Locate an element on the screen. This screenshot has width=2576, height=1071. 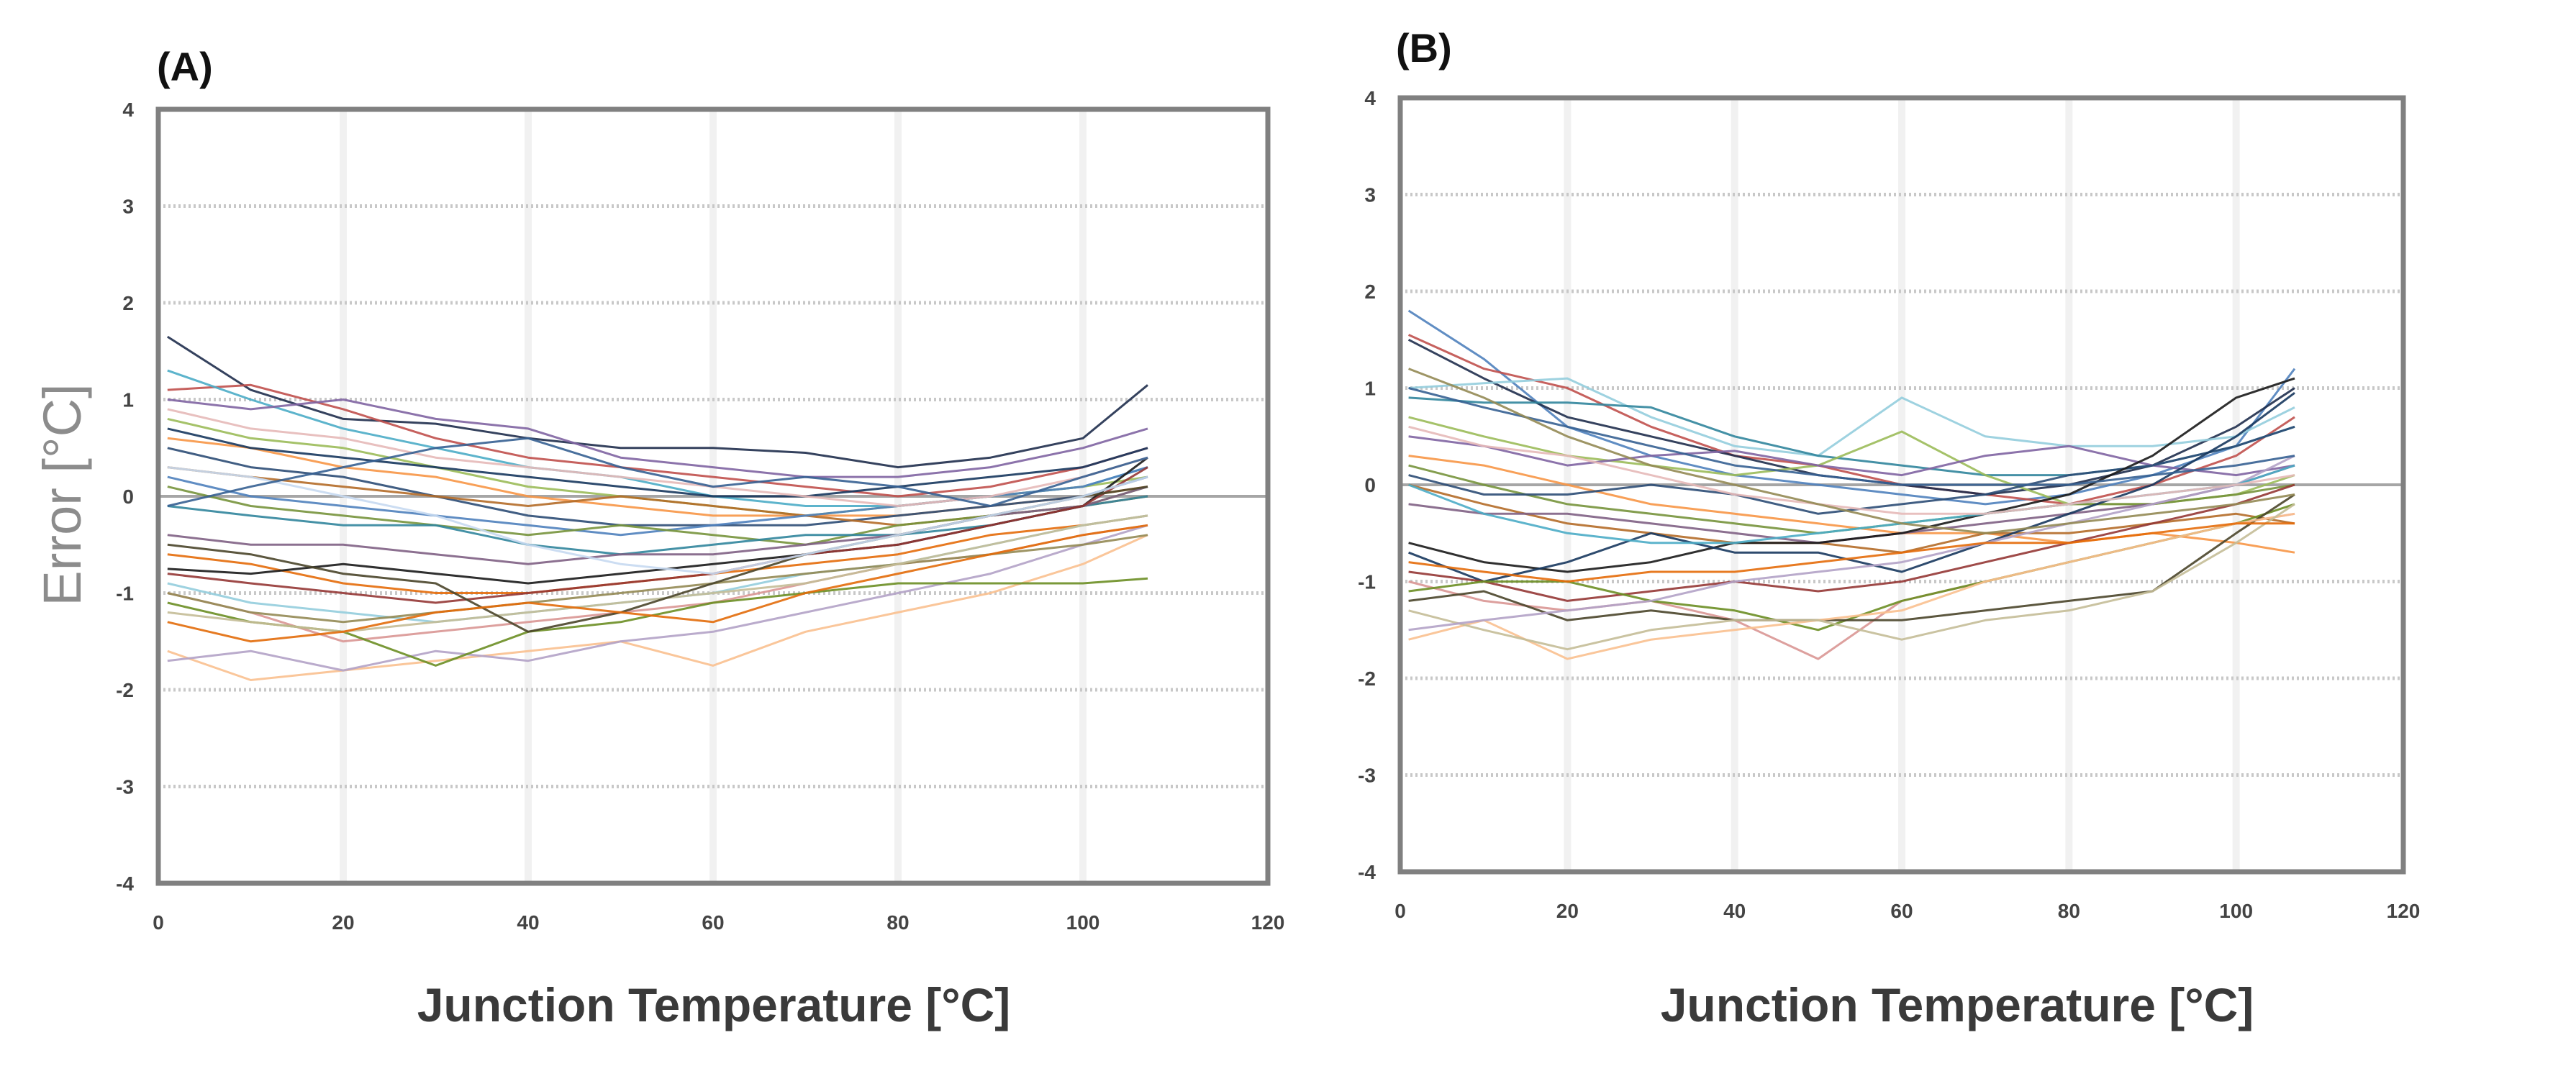
panel-a-x-tick-label: 20 is located at coordinates (343, 922).